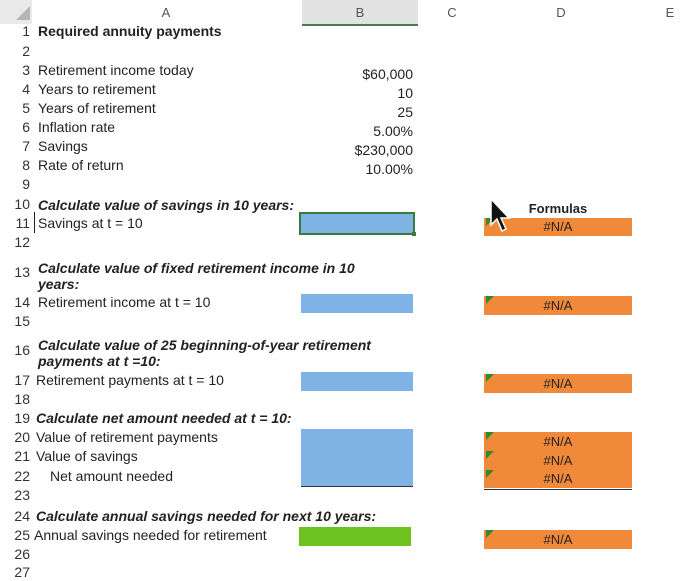 The image size is (700, 581). I want to click on row-header-16: 16, so click(22, 350).